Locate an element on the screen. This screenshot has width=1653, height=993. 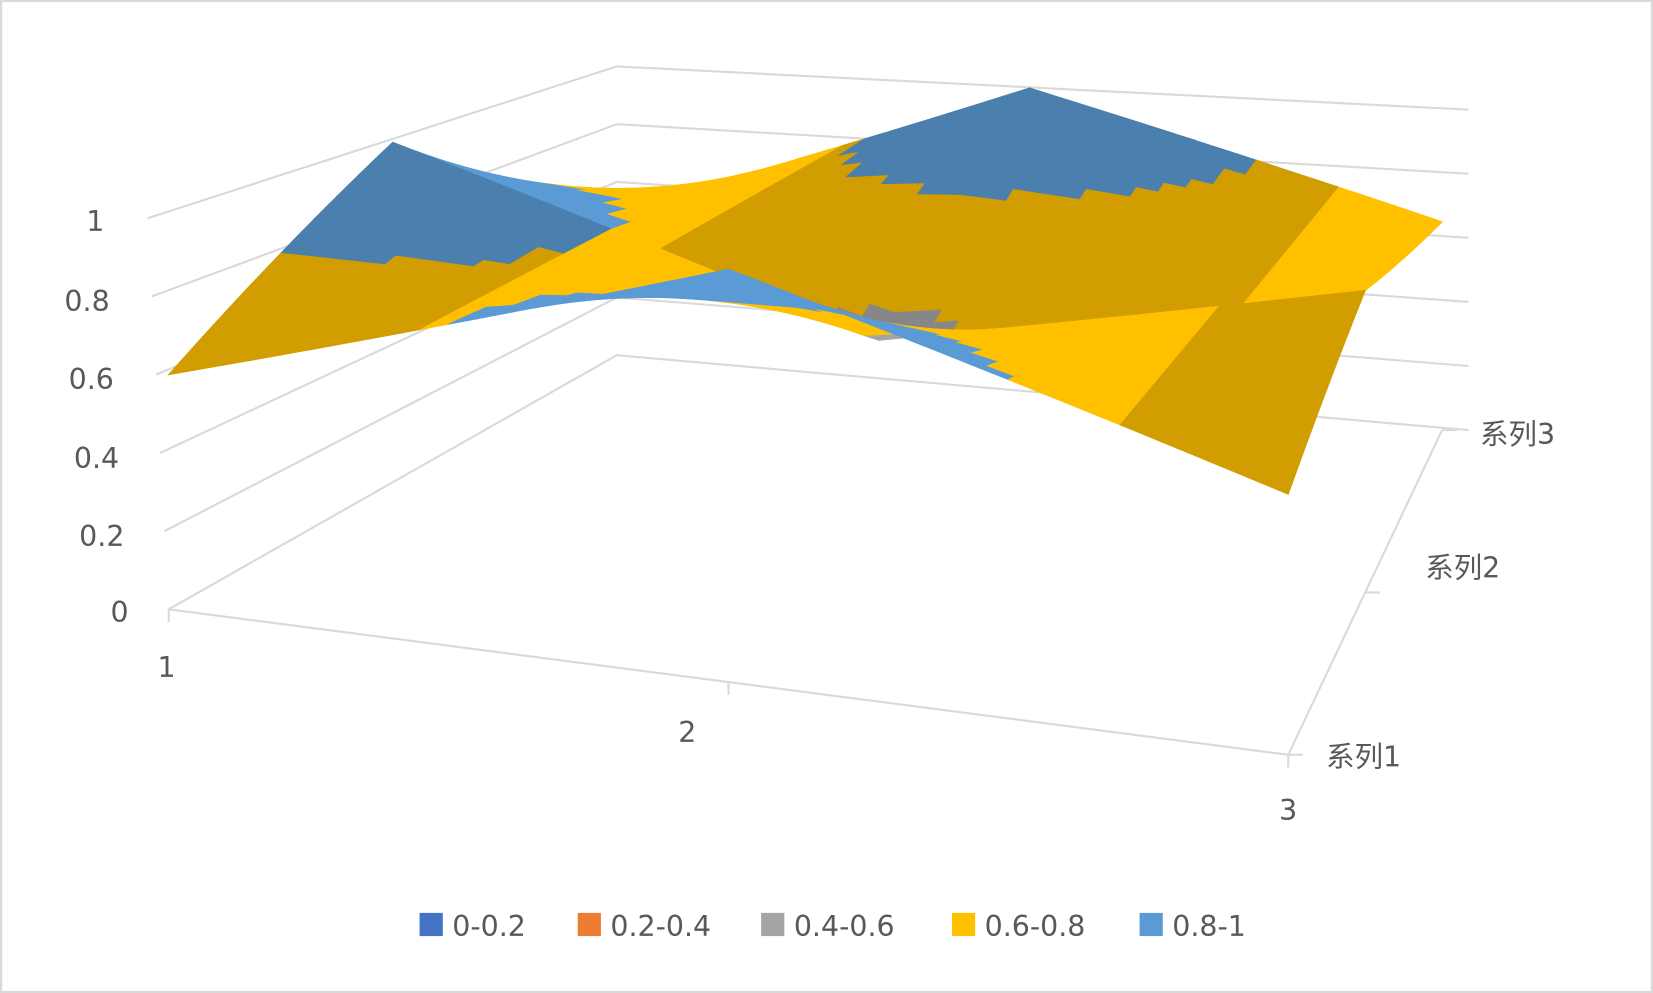
legend-label: 0.8-1 is located at coordinates (1209, 926).